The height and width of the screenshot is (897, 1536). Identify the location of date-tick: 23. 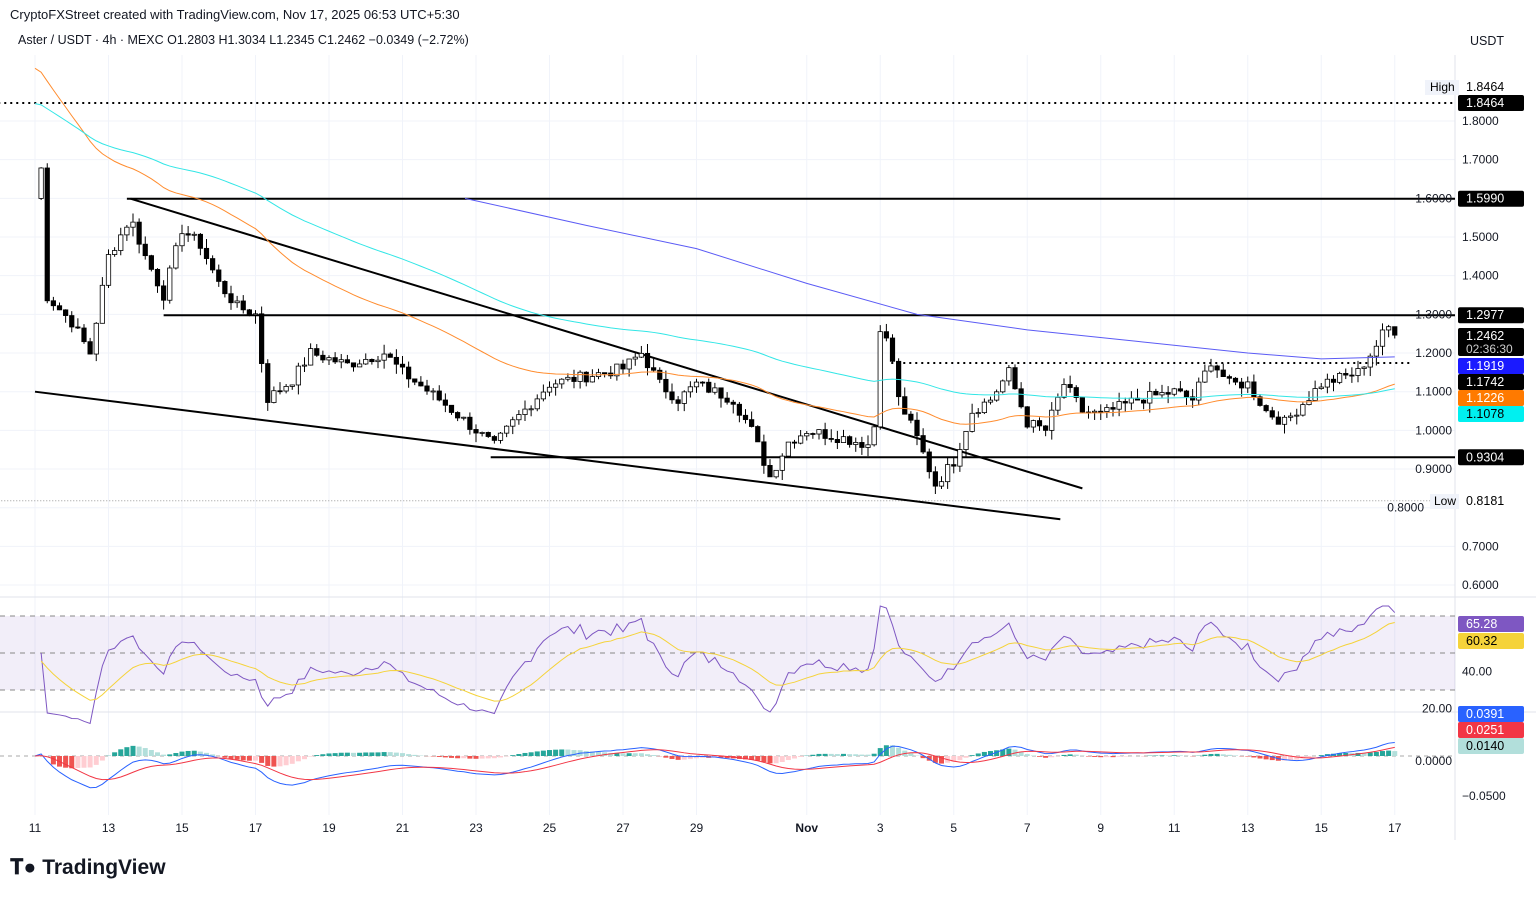
(476, 828).